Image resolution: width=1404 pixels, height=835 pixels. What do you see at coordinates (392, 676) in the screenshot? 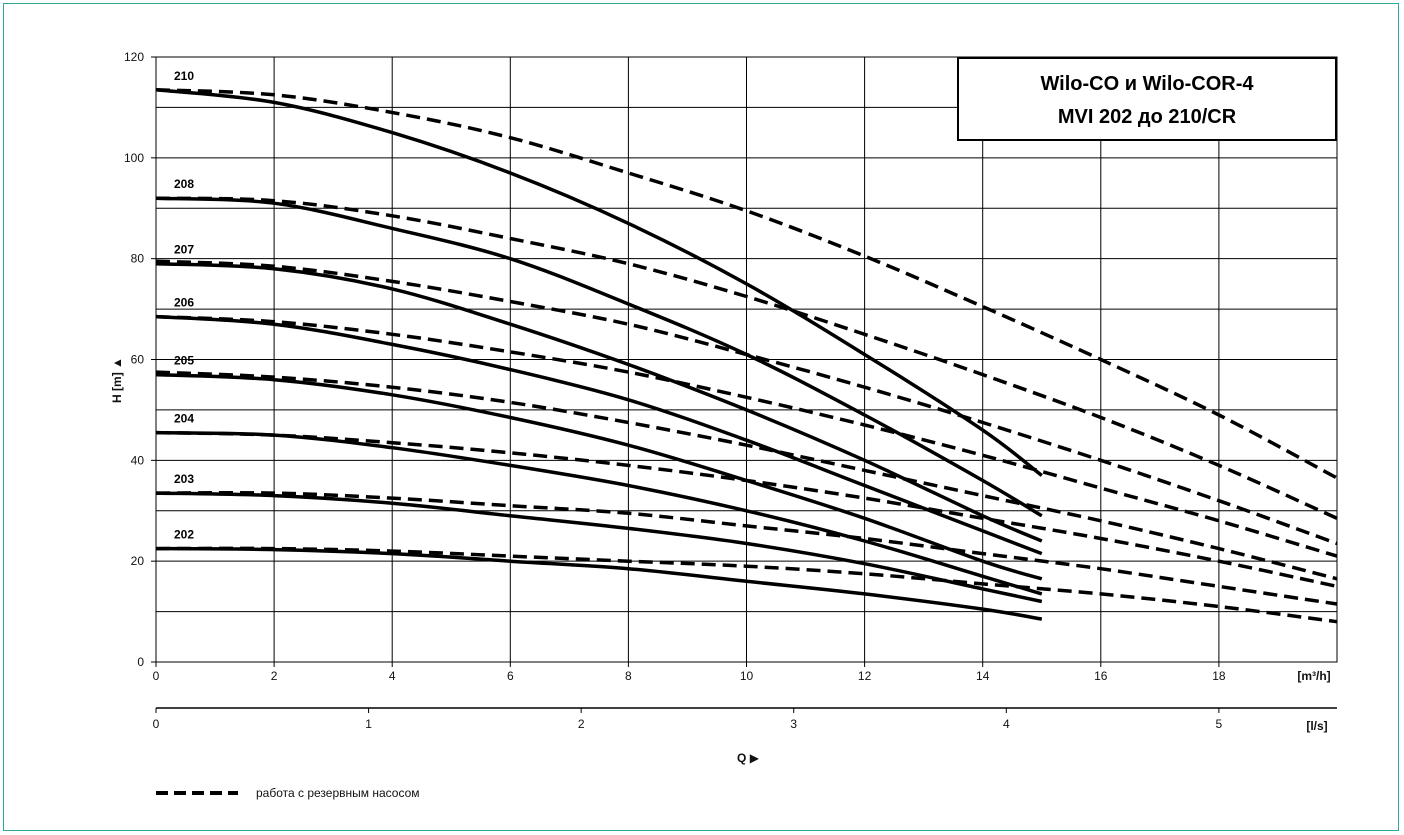
I see `x-tick-label: 4` at bounding box center [392, 676].